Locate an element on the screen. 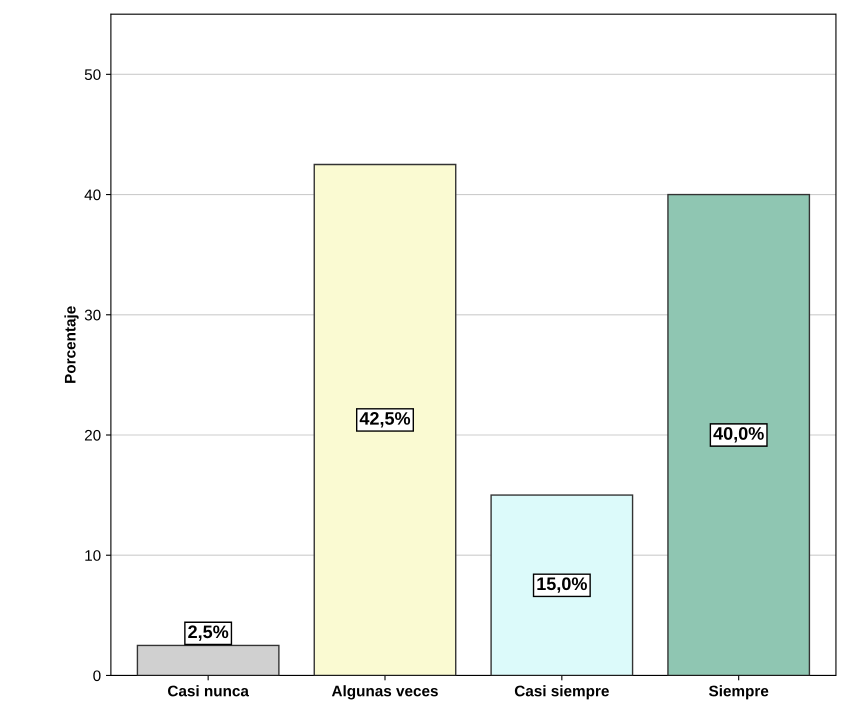 This screenshot has width=853, height=711. y-tick-label: 50 is located at coordinates (92, 74).